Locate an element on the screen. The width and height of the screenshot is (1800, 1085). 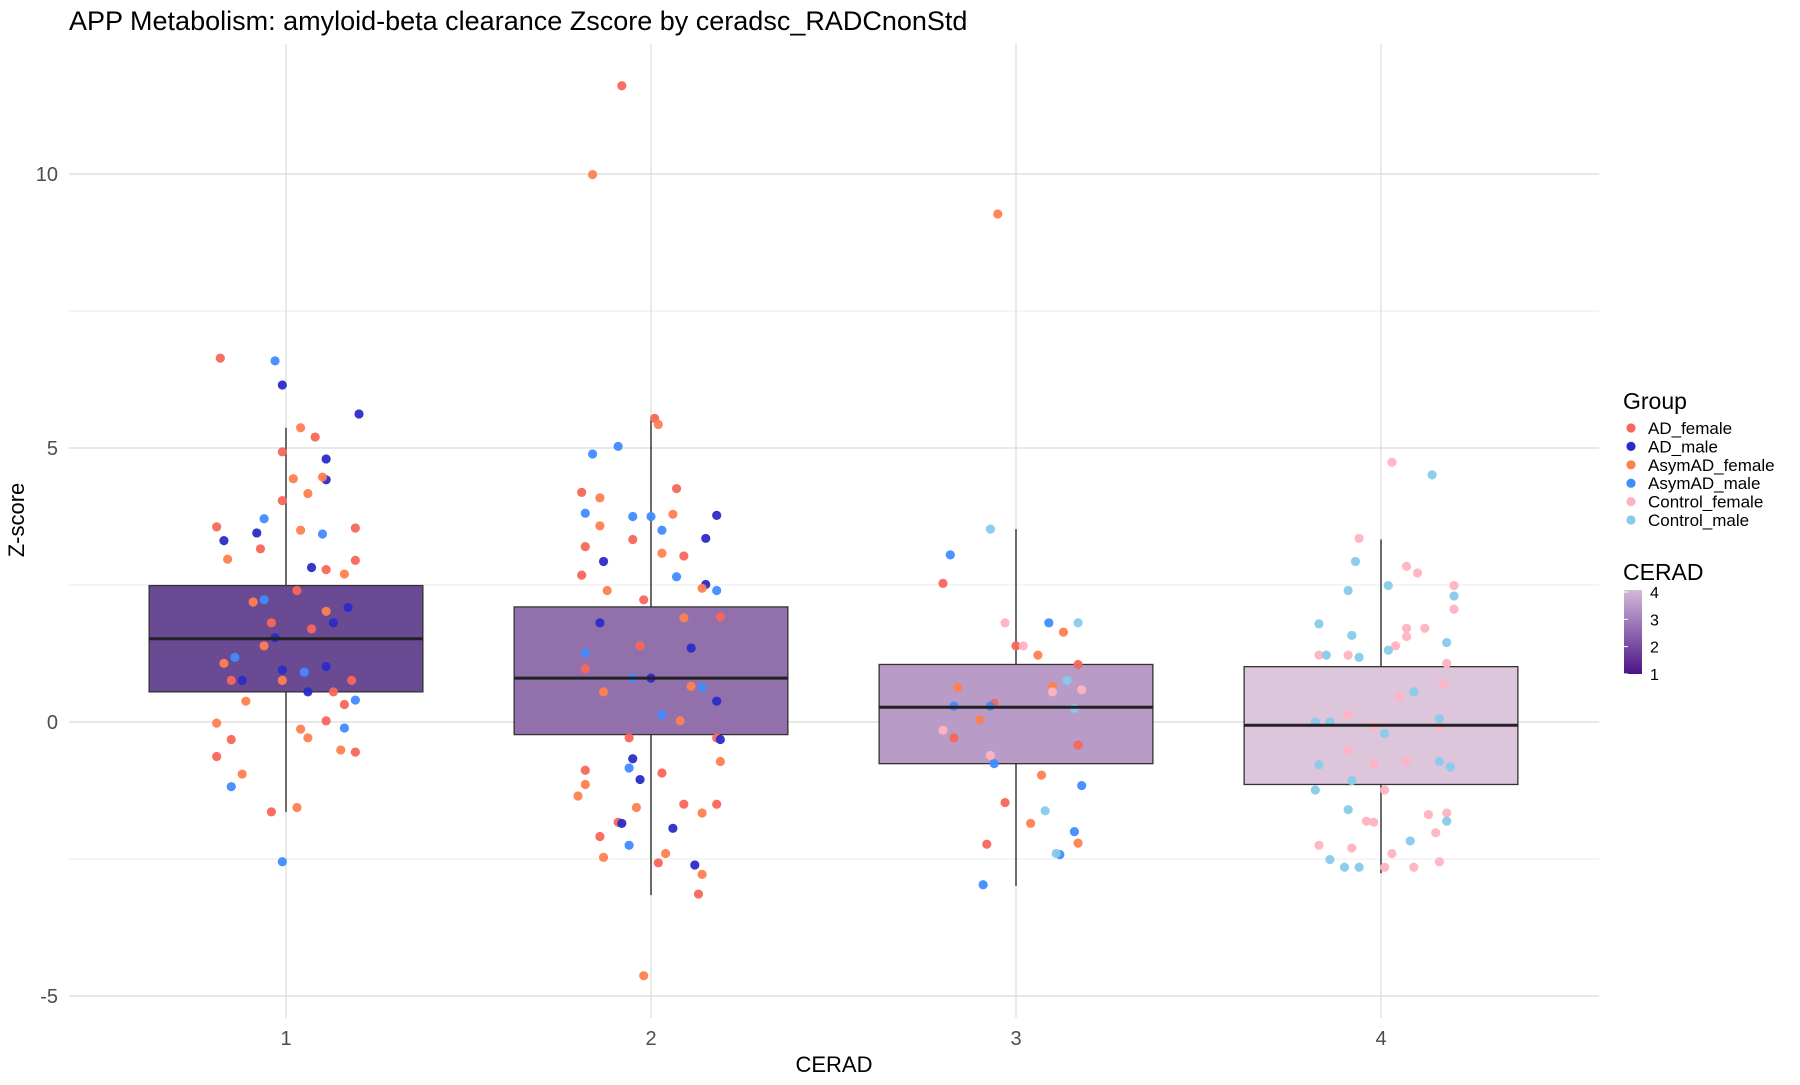
legend-label-Control_female: Control_female is located at coordinates (1705, 502).